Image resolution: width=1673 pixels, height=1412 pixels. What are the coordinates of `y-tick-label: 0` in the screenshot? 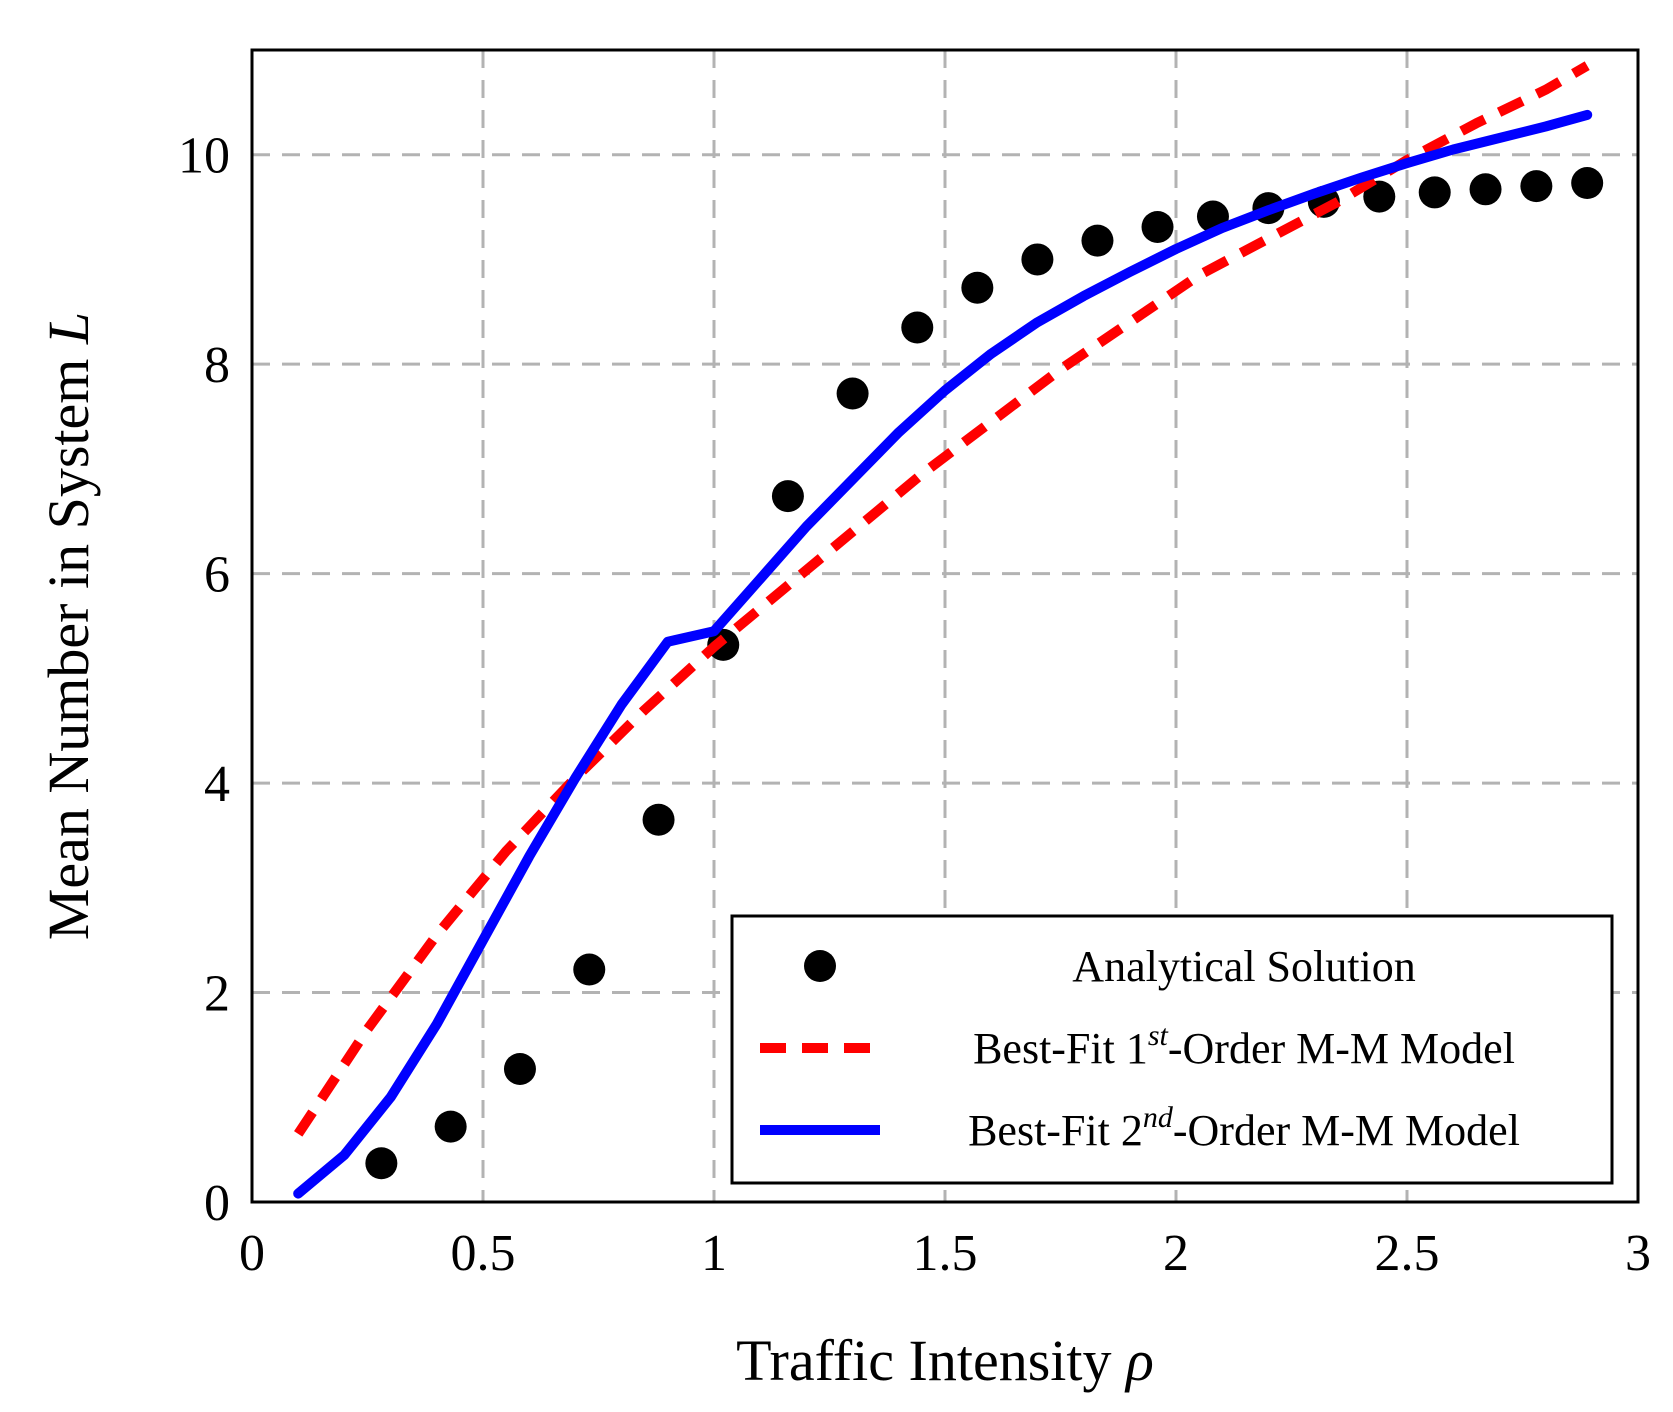 It's located at (217, 1203).